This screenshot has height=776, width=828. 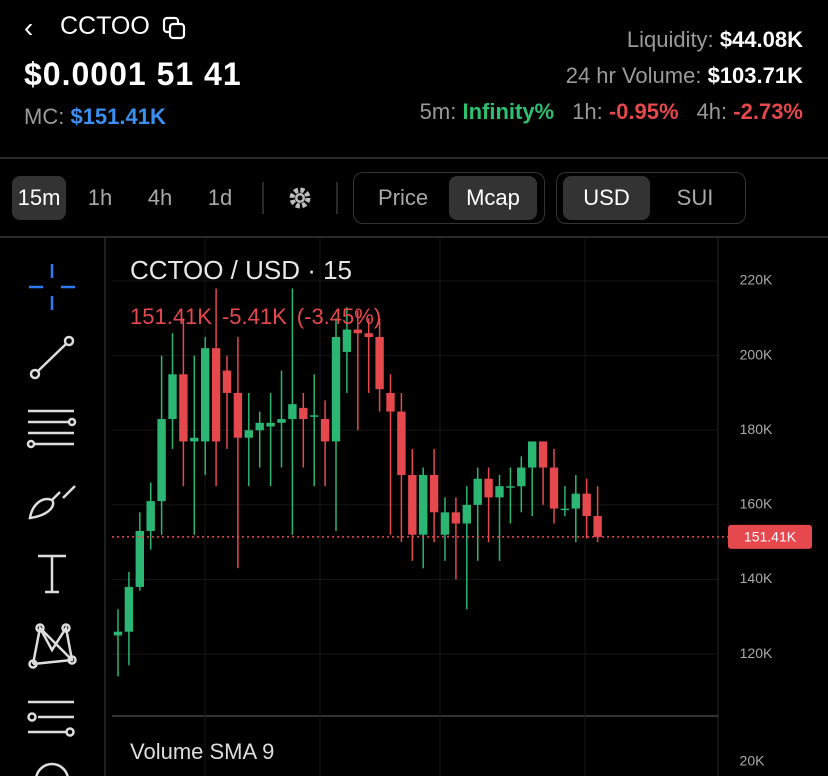 I want to click on change-label: 4h:, so click(x=712, y=111).